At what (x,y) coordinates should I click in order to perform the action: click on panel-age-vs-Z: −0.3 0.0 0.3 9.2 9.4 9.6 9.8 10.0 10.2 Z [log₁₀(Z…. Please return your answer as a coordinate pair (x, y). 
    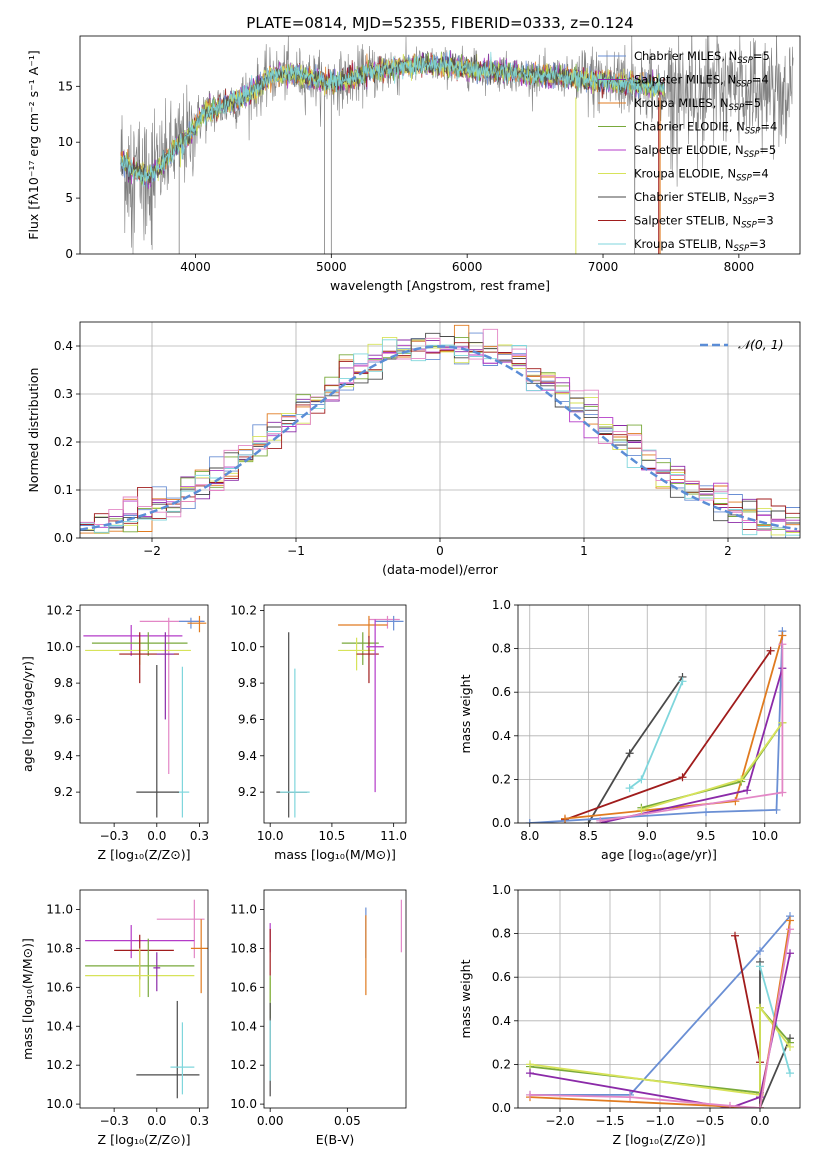
    Looking at the image, I should click on (114, 732).